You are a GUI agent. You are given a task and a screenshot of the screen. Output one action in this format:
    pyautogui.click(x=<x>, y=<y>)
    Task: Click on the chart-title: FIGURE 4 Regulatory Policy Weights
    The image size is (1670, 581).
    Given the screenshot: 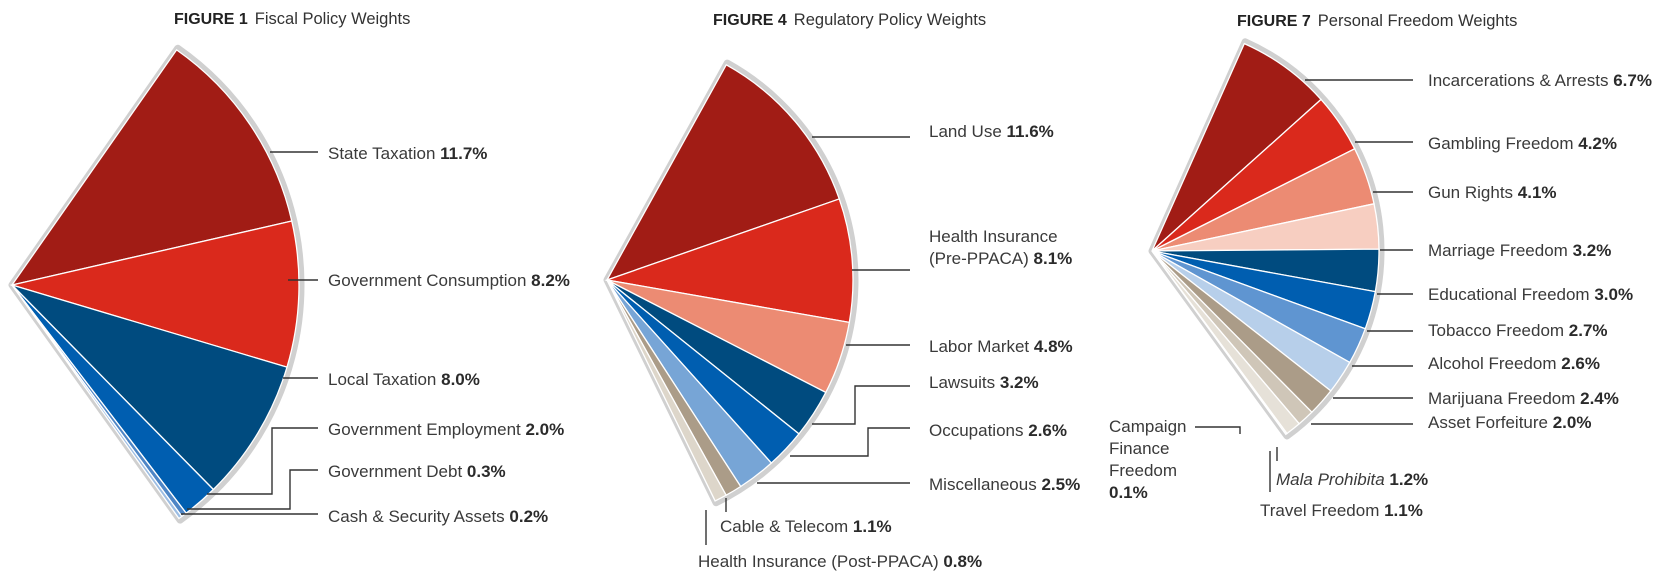 What is the action you would take?
    pyautogui.click(x=849, y=20)
    